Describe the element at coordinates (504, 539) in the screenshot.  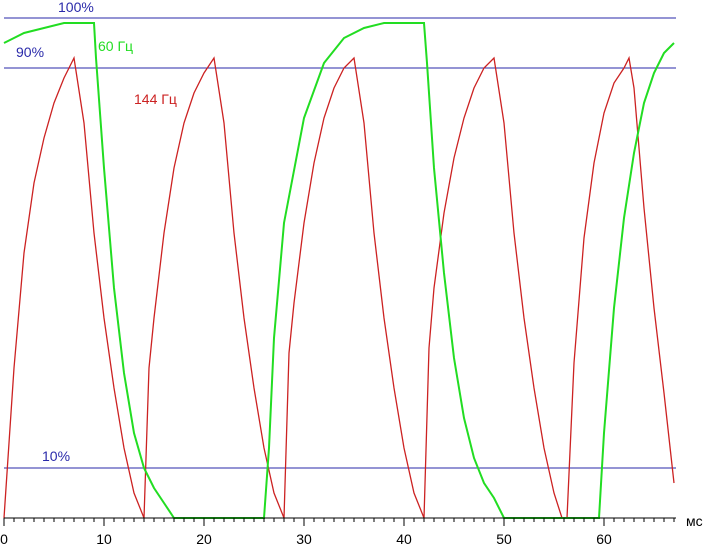
I see `x-tick-label: 50` at that location.